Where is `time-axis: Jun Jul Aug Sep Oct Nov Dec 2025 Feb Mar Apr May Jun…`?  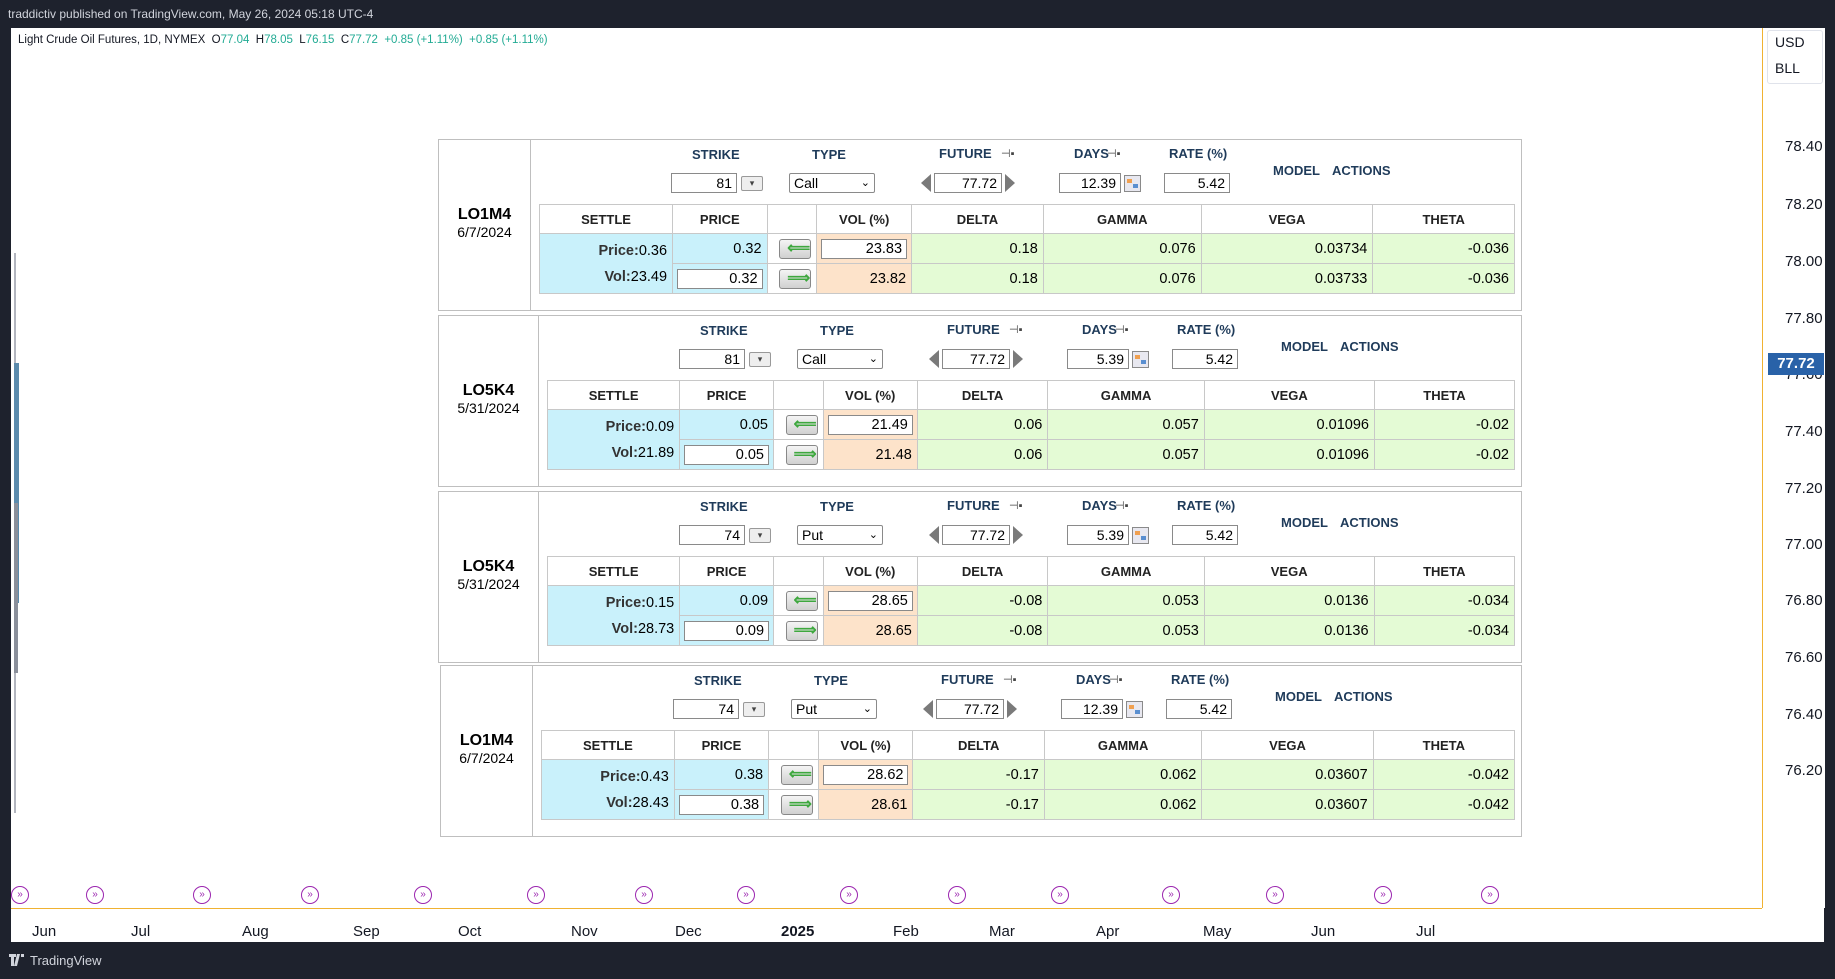
time-axis: Jun Jul Aug Sep Oct Nov Dec 2025 Feb Mar Apr May Jun… is located at coordinates (886, 925).